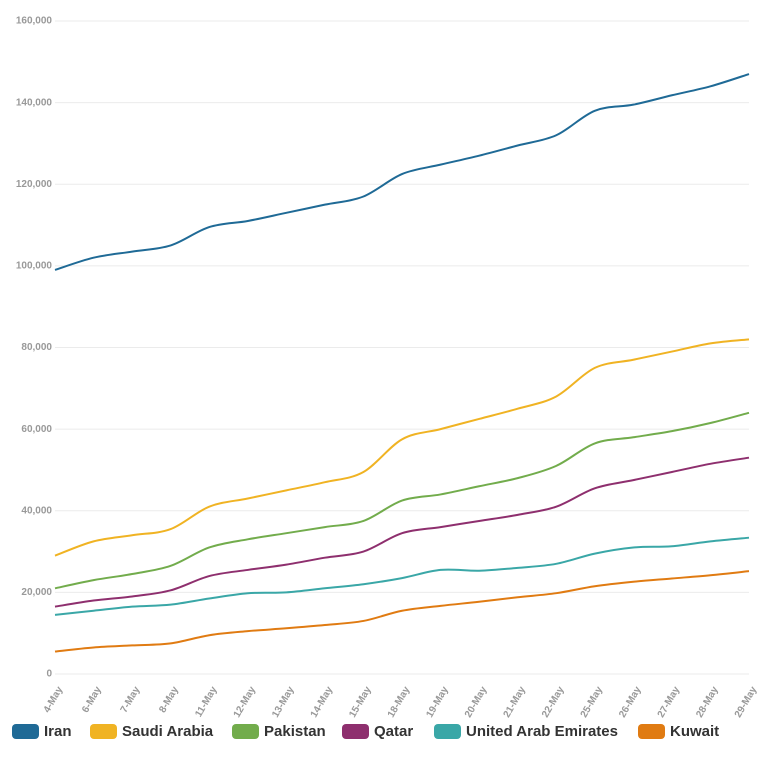 The width and height of the screenshot is (768, 768). What do you see at coordinates (92, 699) in the screenshot?
I see `x-tick-label: 6-May` at bounding box center [92, 699].